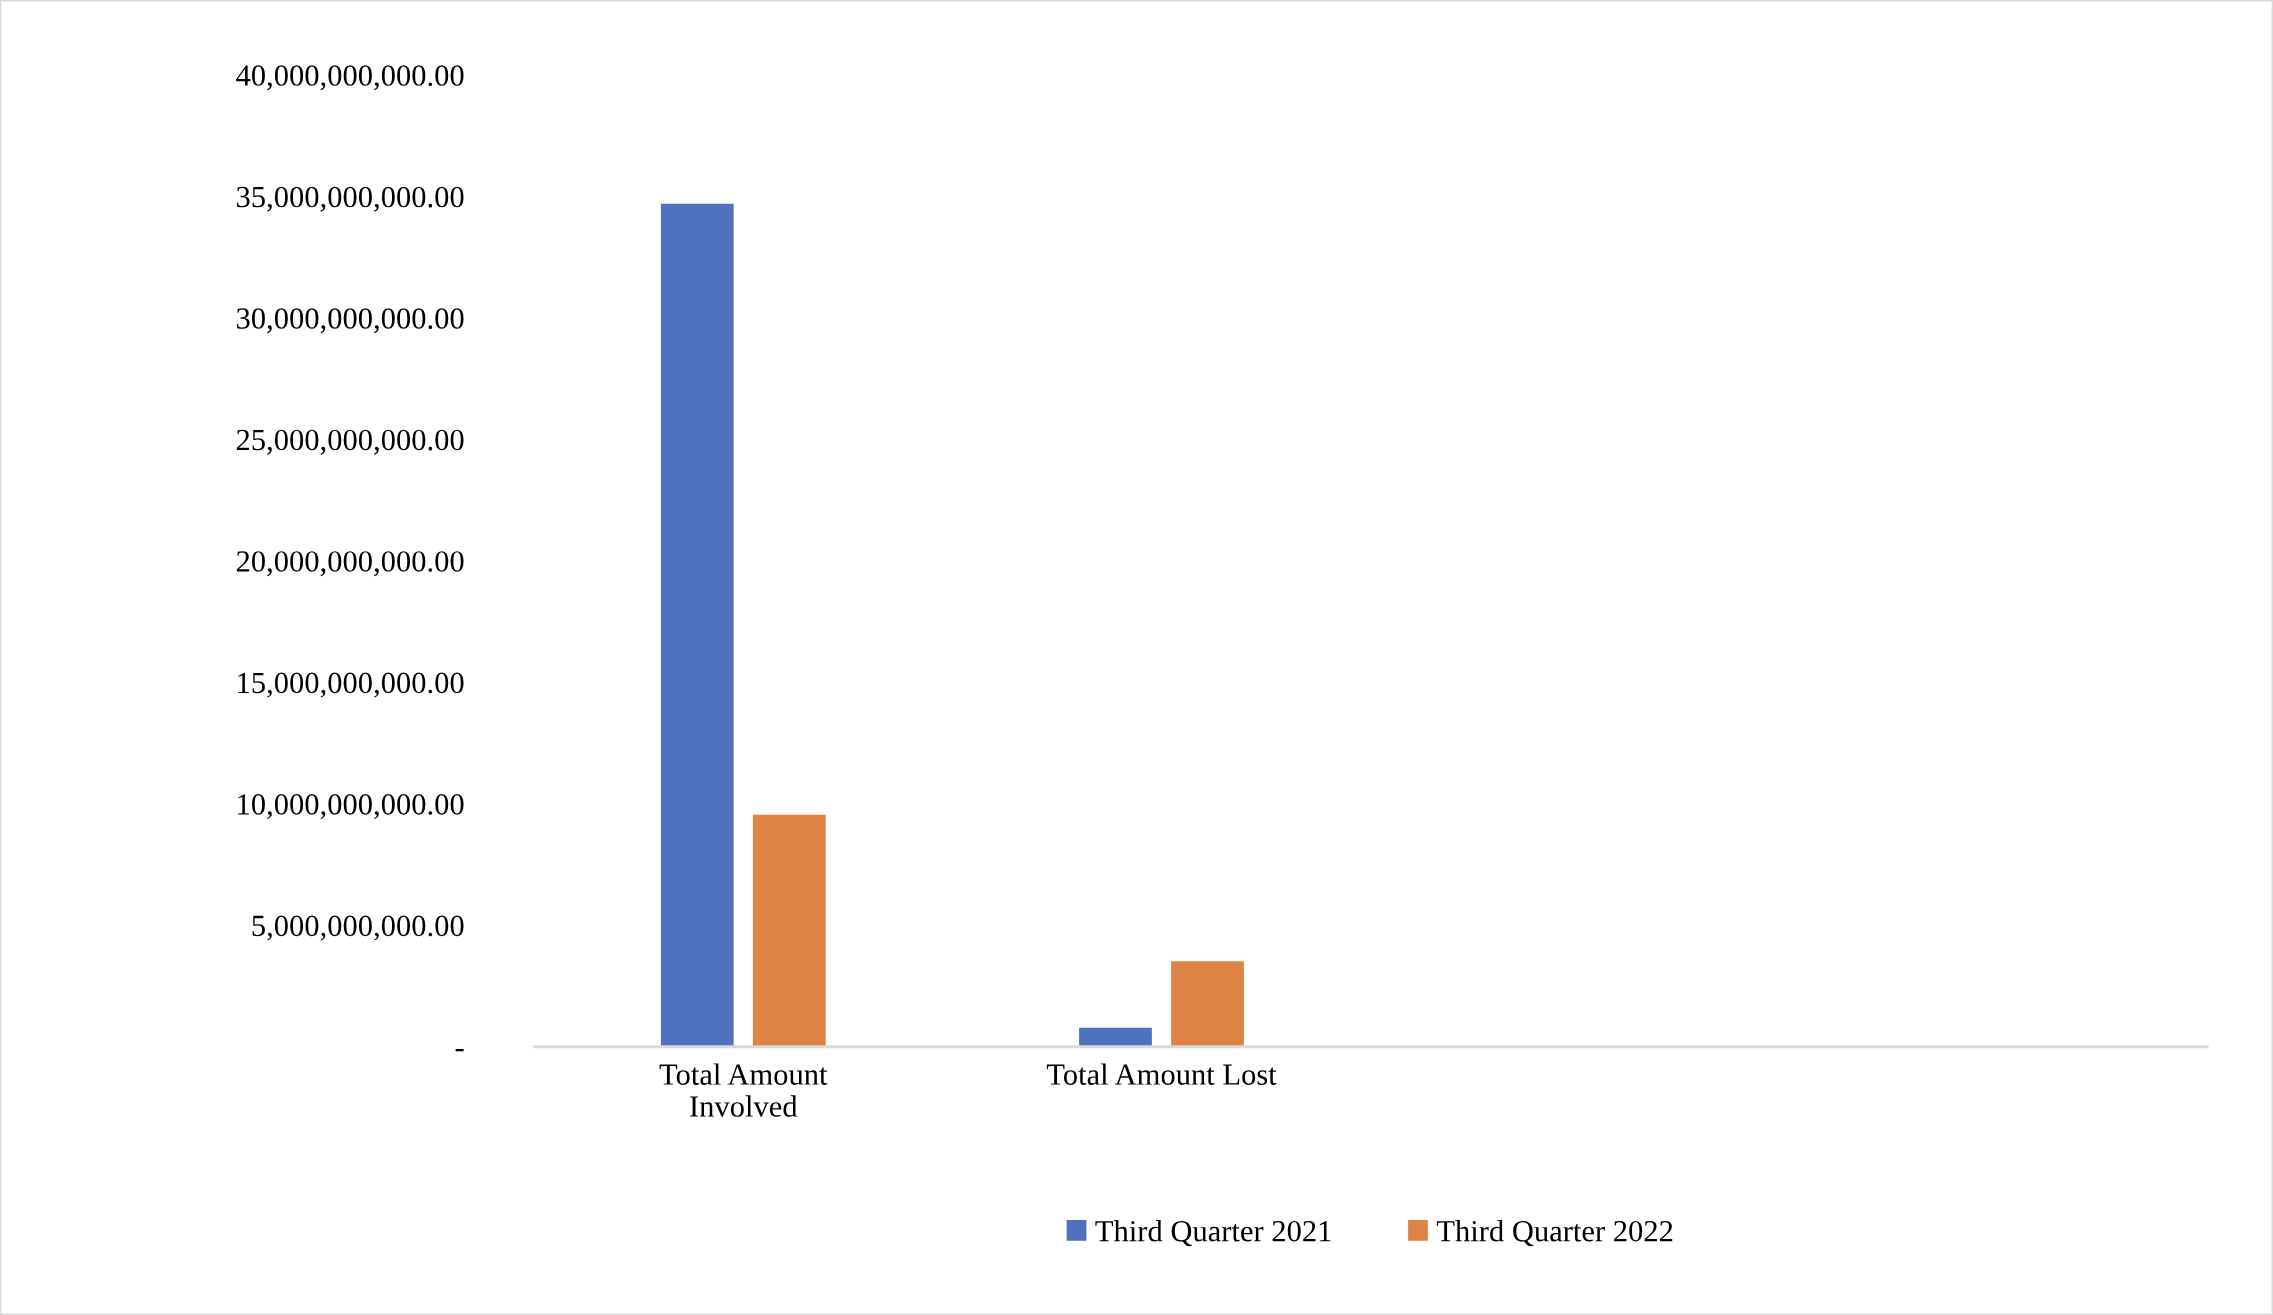 This screenshot has height=1315, width=2273. I want to click on y-tick-label: 25,000,000,000.00, so click(350, 442).